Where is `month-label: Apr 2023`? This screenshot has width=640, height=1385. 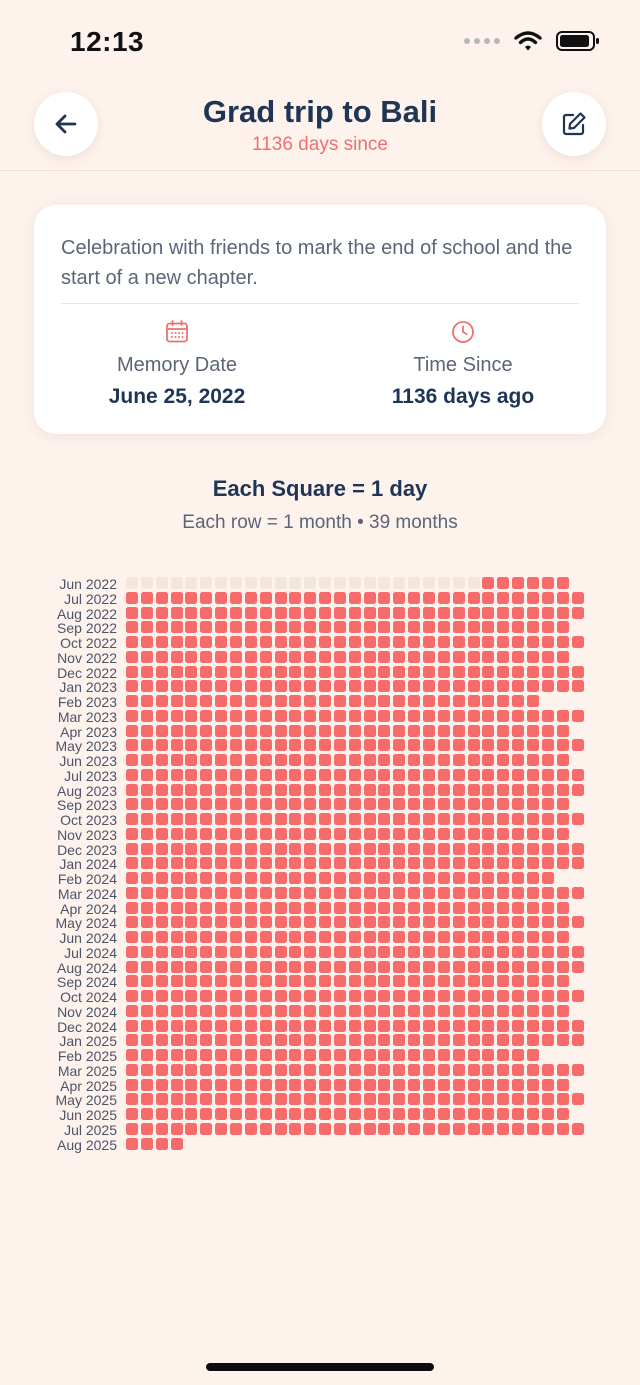 month-label: Apr 2023 is located at coordinates (88, 731).